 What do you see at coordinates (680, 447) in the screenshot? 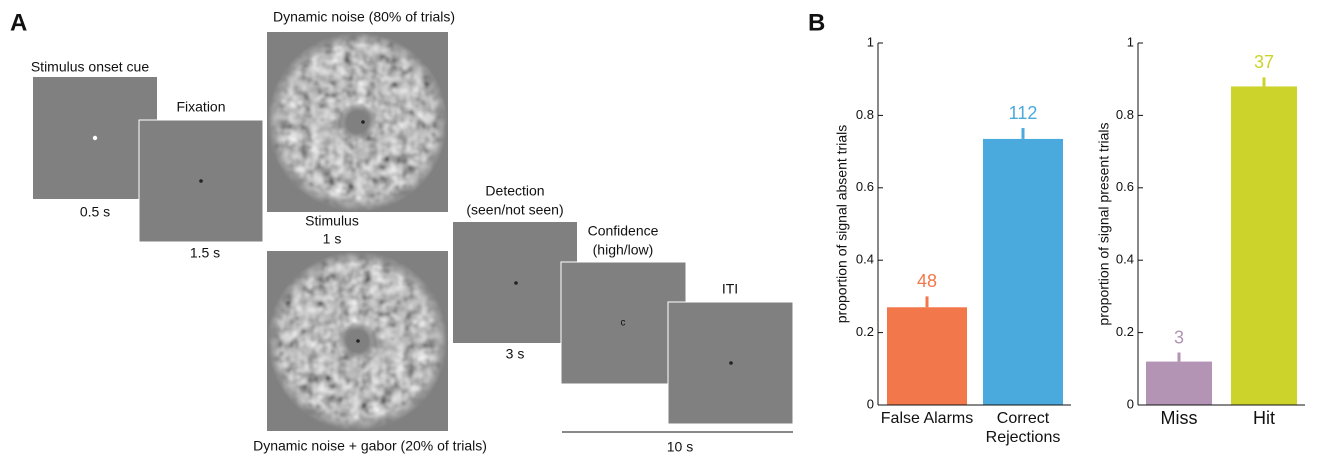
I see `duration: 10 s` at bounding box center [680, 447].